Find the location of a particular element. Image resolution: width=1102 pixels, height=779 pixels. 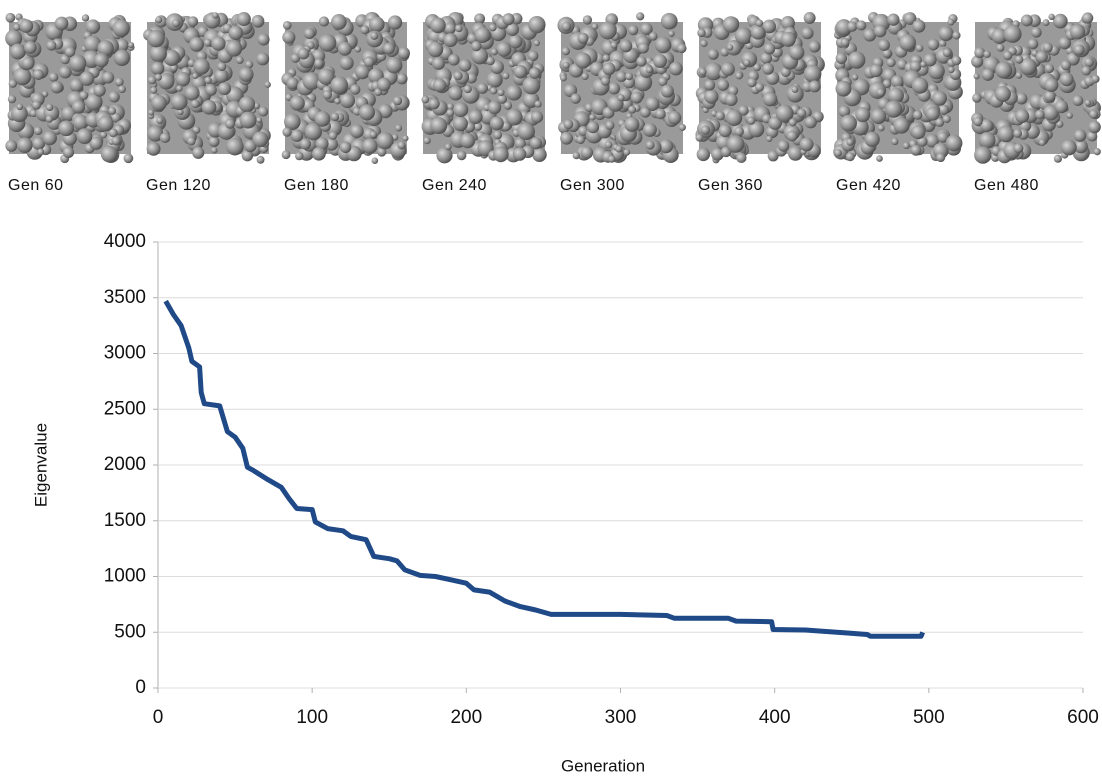

y-tick-label: 2000 is located at coordinates (125, 464).